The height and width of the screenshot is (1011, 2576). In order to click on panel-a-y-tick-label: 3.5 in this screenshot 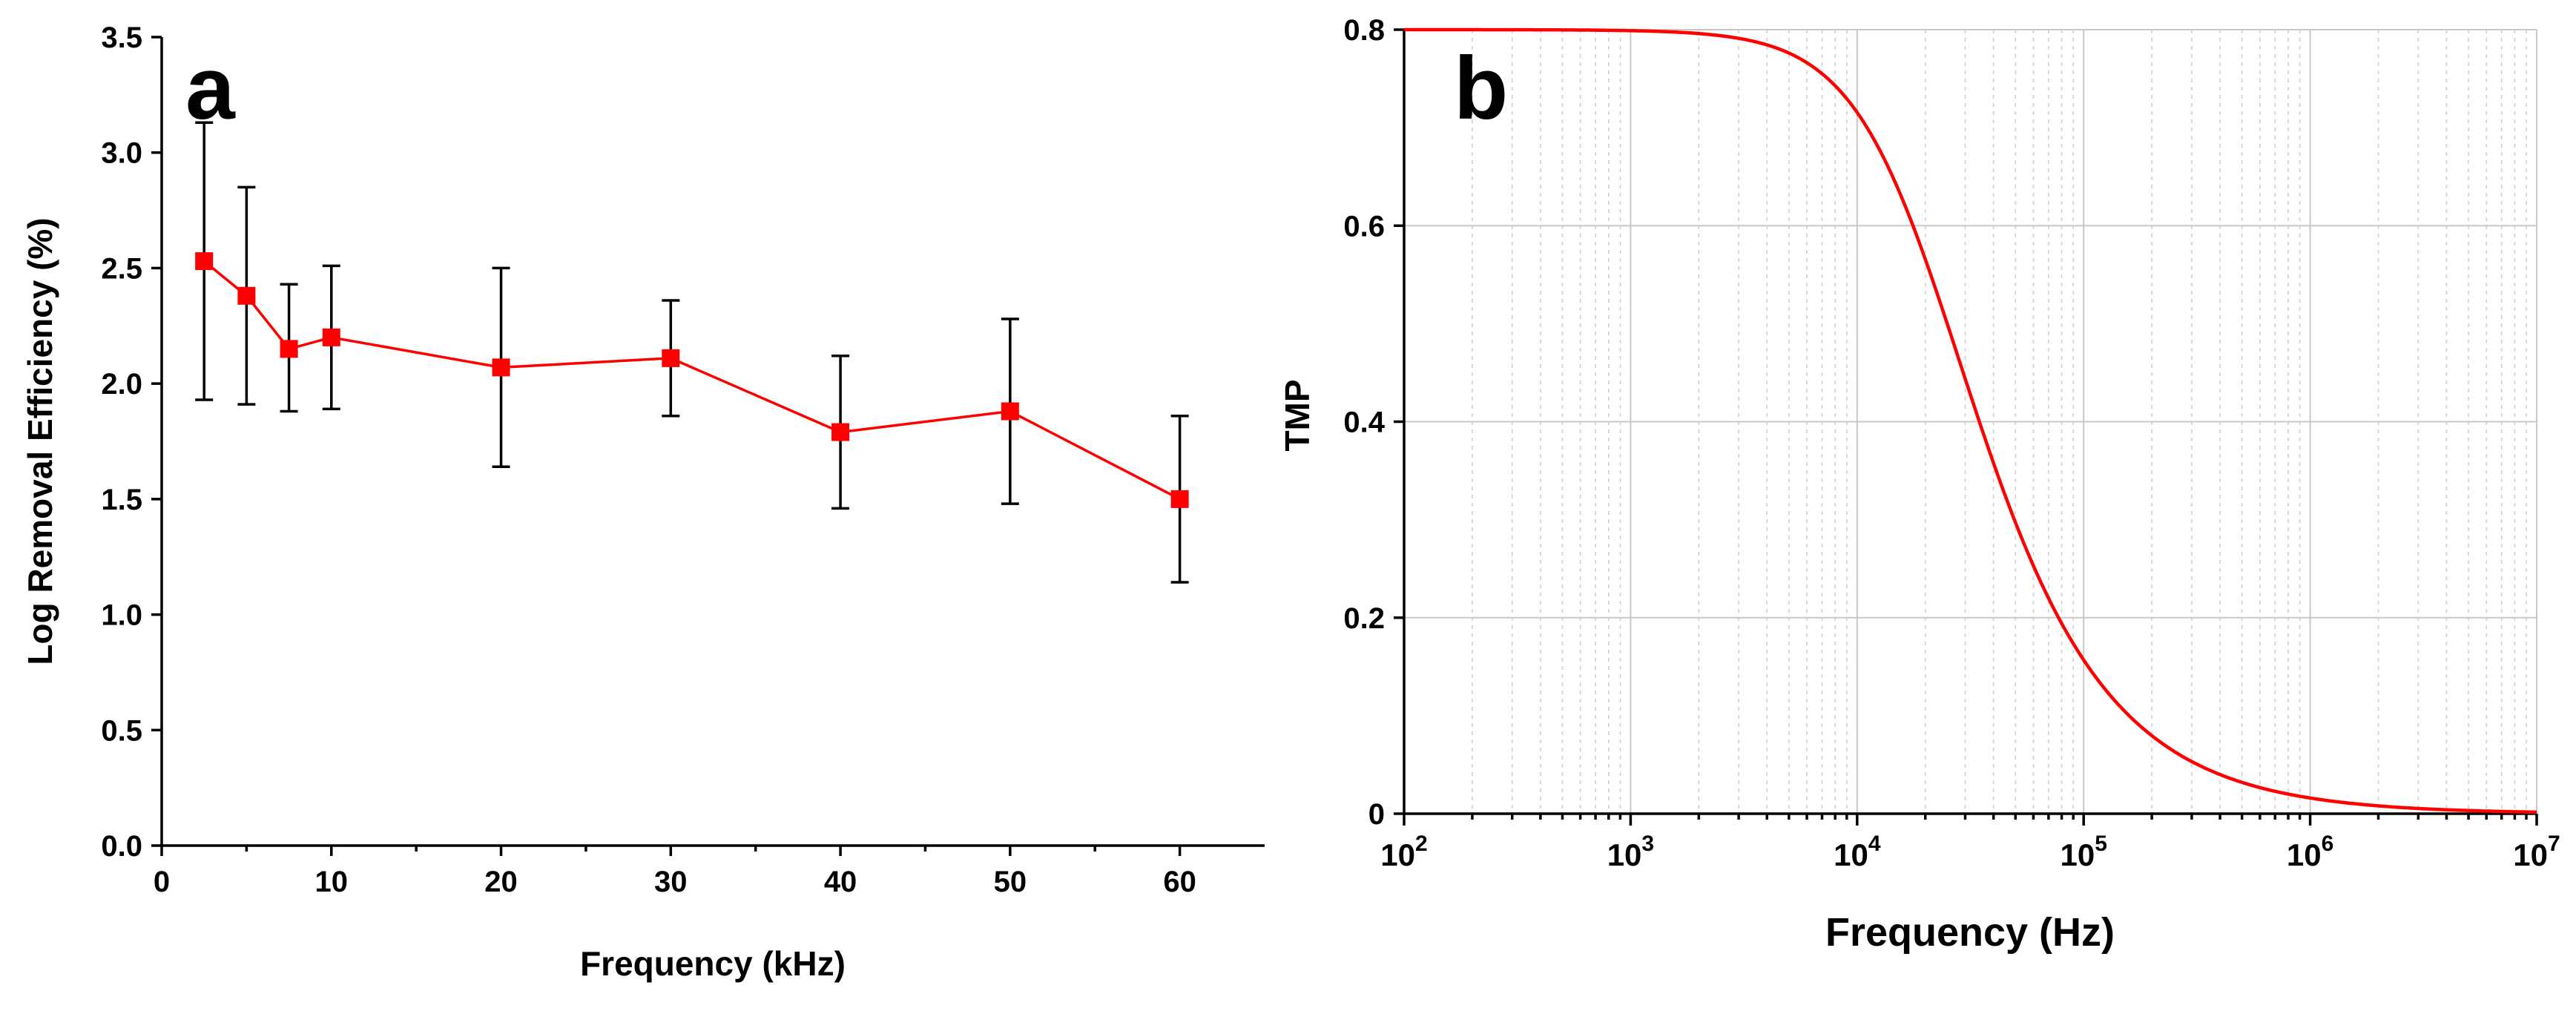, I will do `click(122, 38)`.